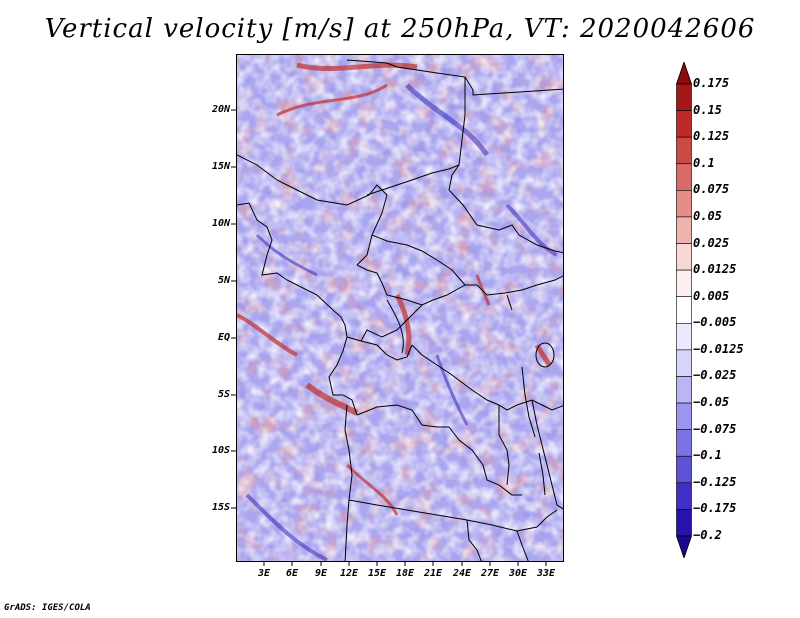  Describe the element at coordinates (220, 507) in the screenshot. I see `lat-label: 15S` at that location.